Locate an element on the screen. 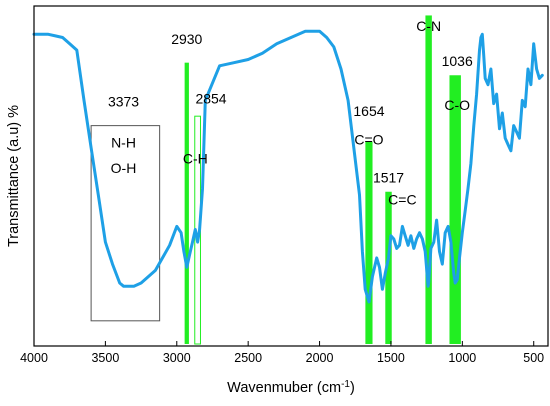 The width and height of the screenshot is (550, 406). annotation-C-H: C-H is located at coordinates (195, 158).